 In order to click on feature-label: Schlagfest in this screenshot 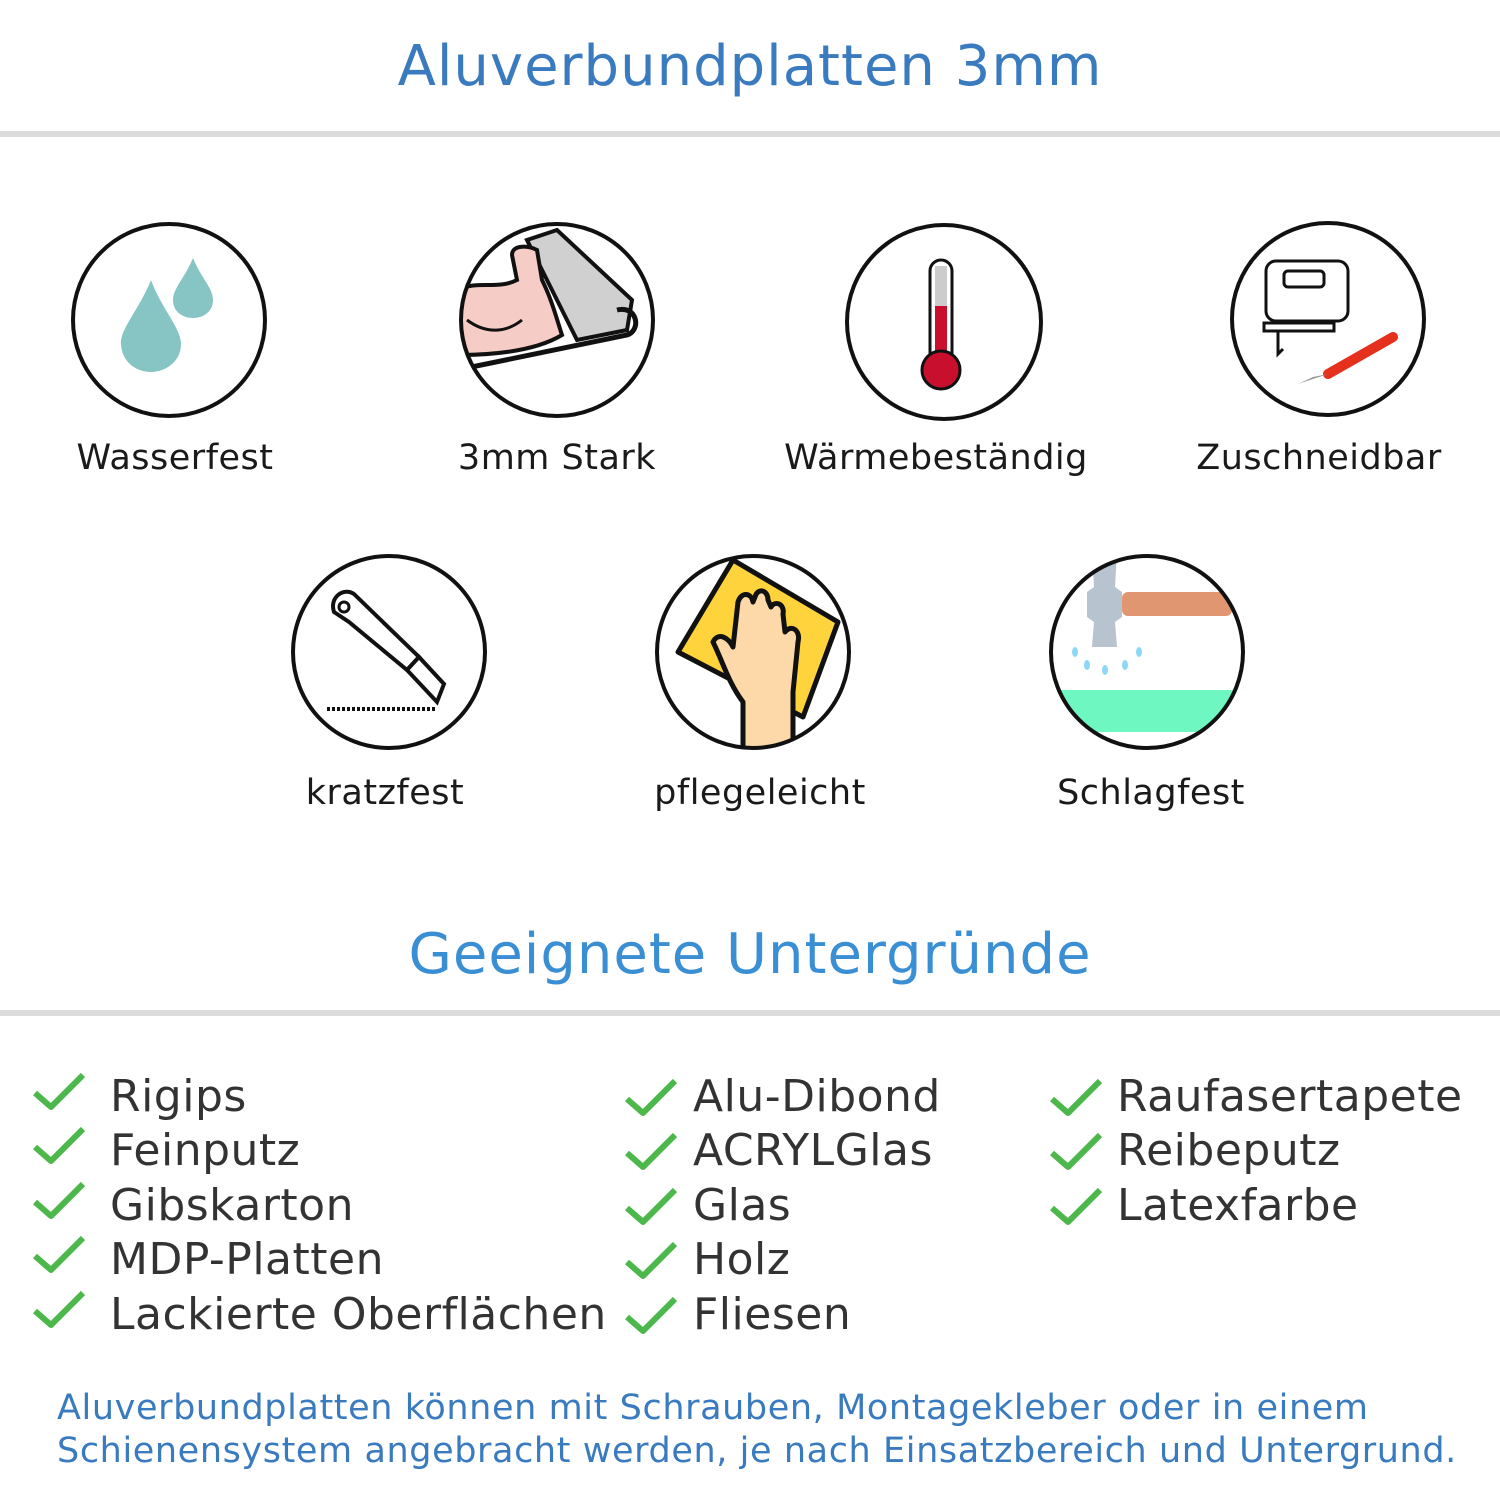, I will do `click(1151, 793)`.